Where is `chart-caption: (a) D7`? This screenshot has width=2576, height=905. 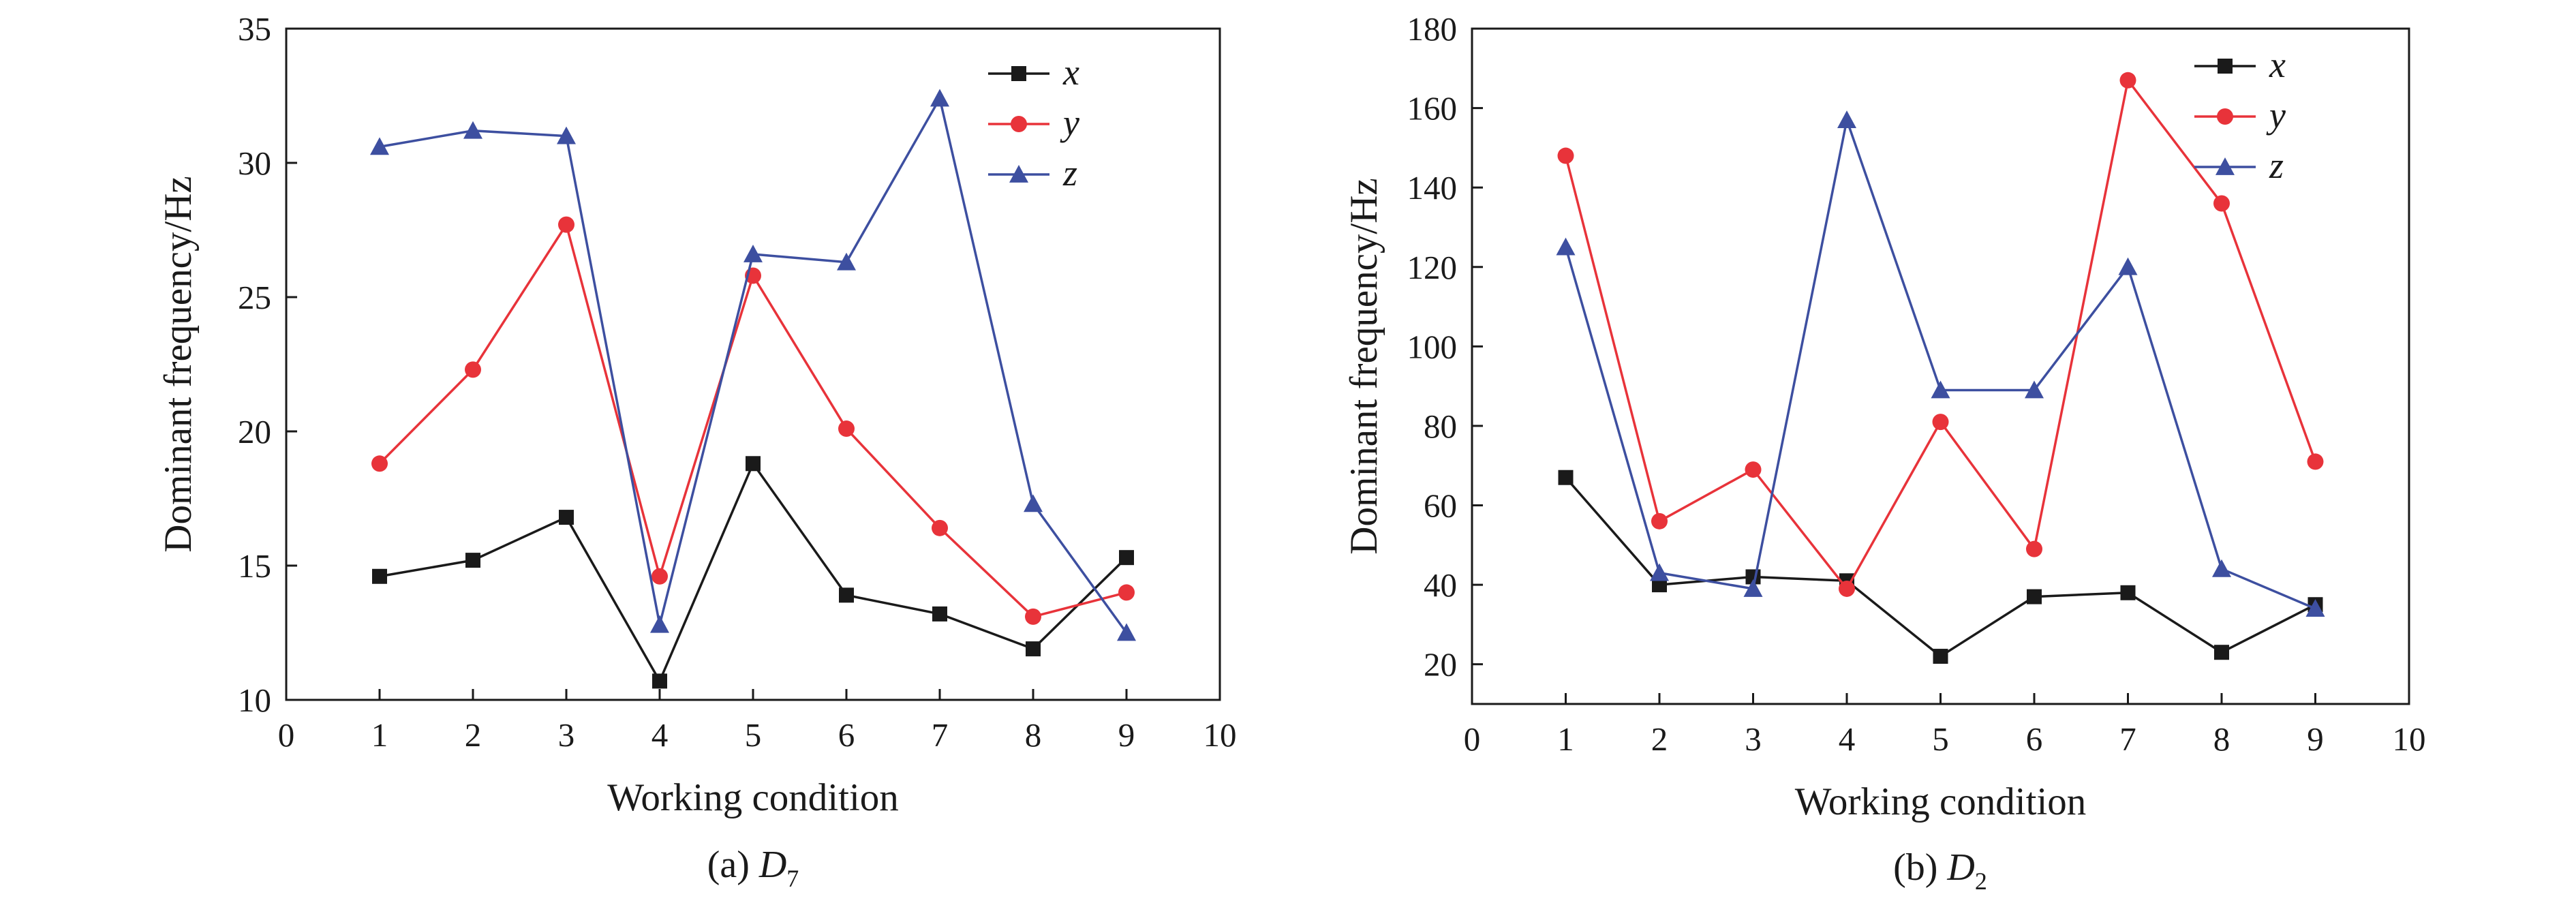 chart-caption: (a) D7 is located at coordinates (753, 868).